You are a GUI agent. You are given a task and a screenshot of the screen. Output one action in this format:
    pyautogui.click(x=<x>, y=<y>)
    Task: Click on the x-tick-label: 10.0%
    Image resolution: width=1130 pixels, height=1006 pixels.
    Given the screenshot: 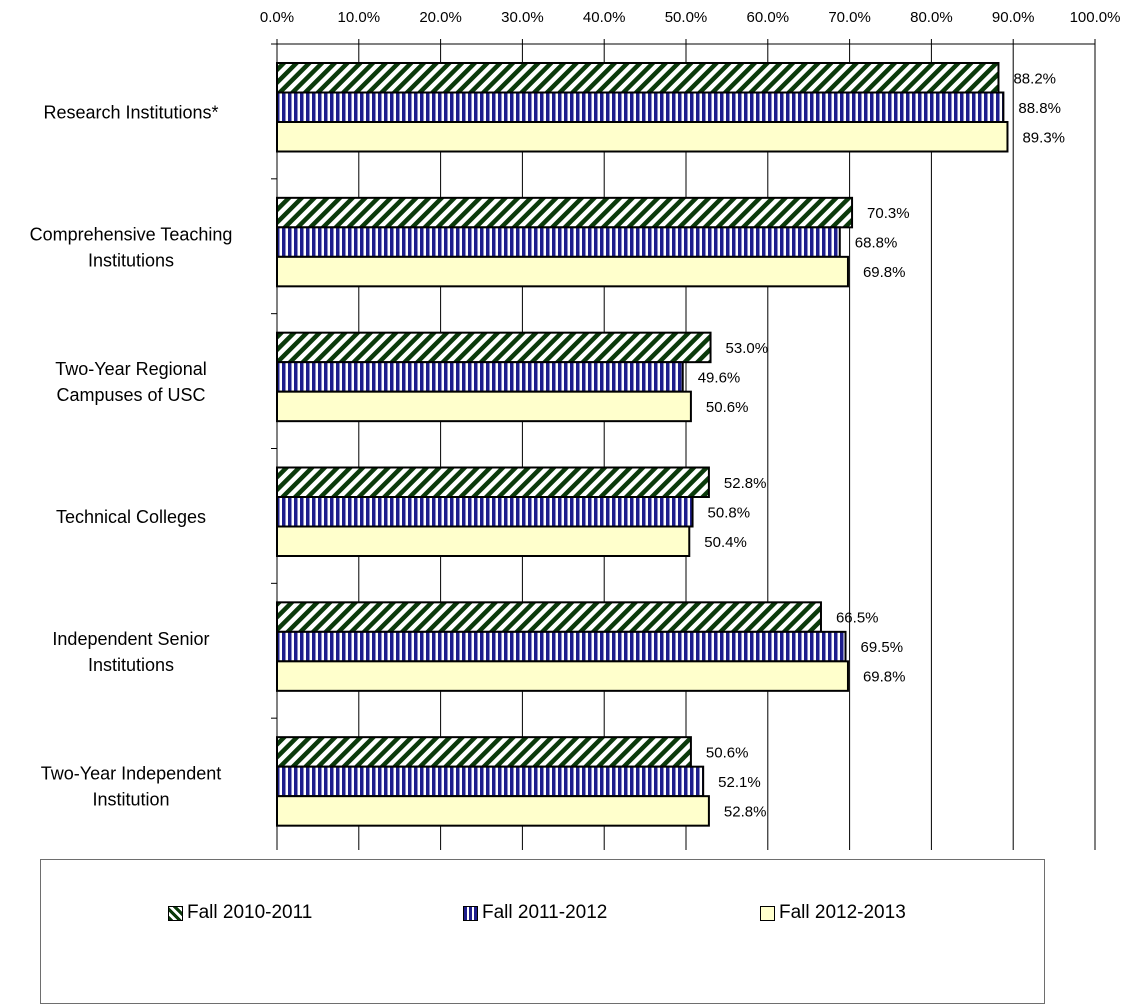 What is the action you would take?
    pyautogui.click(x=359, y=17)
    